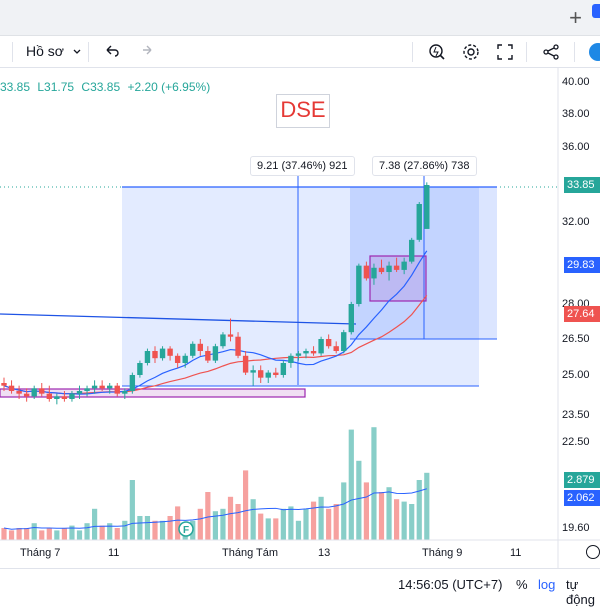 The width and height of the screenshot is (600, 607). What do you see at coordinates (593, 552) in the screenshot?
I see `axis-settings-icon` at bounding box center [593, 552].